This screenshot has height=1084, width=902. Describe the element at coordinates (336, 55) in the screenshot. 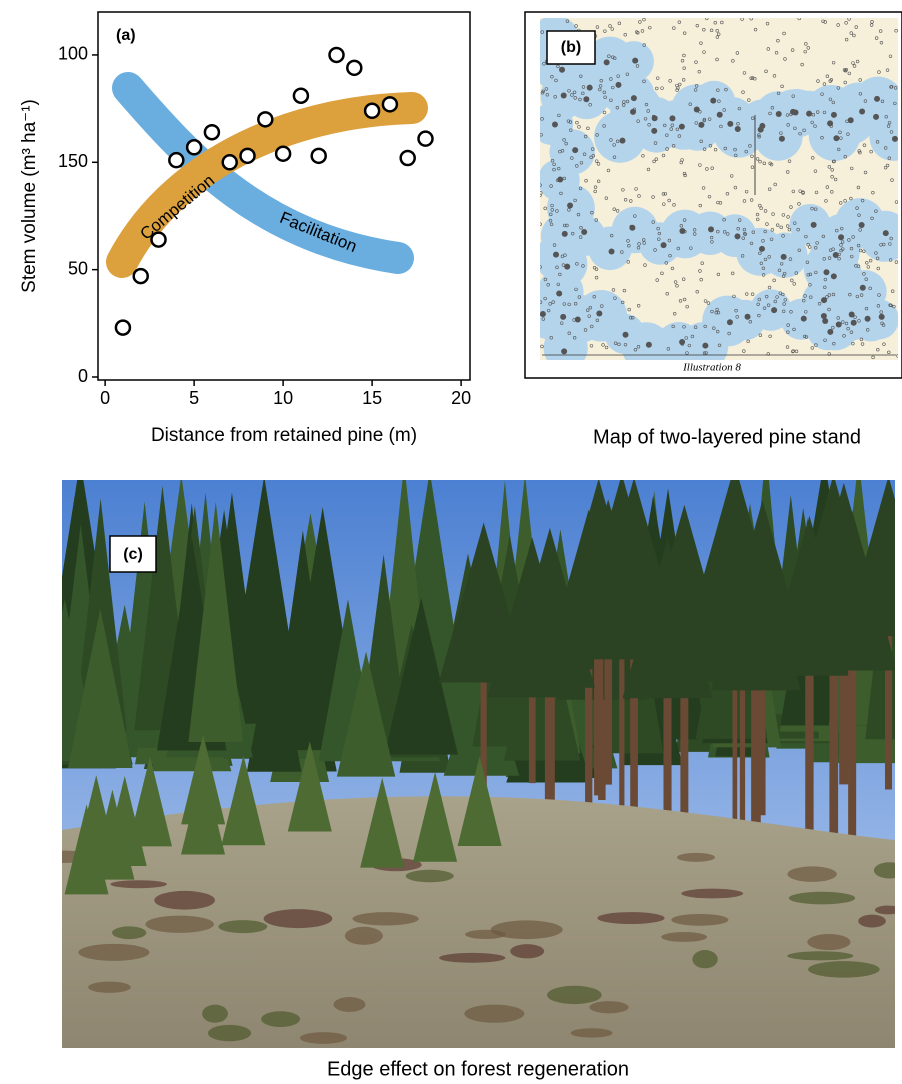

I see `data-point` at that location.